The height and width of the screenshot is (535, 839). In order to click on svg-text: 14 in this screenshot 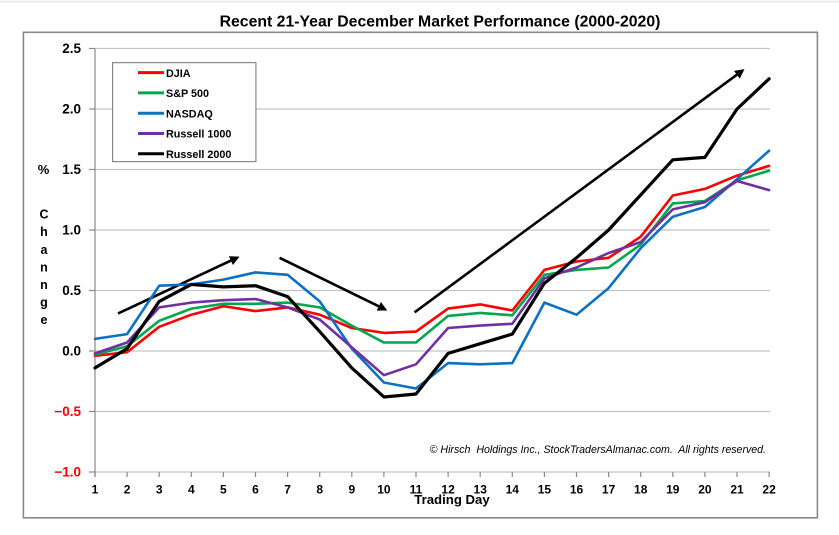, I will do `click(513, 490)`.